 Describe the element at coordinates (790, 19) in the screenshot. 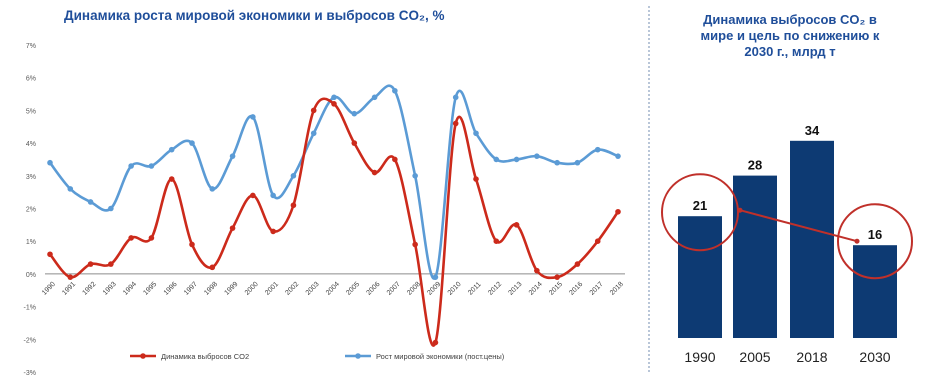

I see `right-title-line-1: Динамика выбросов CO₂ в` at that location.